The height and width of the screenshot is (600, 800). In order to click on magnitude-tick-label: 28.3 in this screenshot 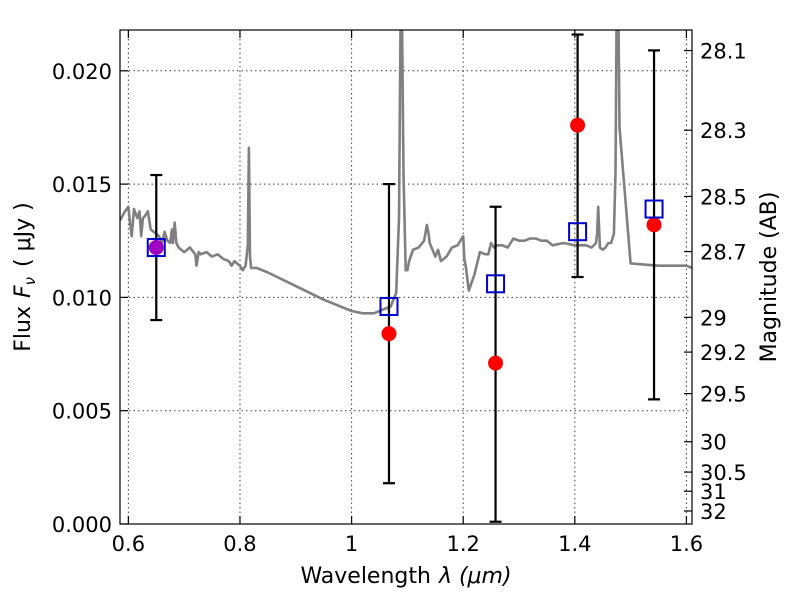, I will do `click(723, 131)`.